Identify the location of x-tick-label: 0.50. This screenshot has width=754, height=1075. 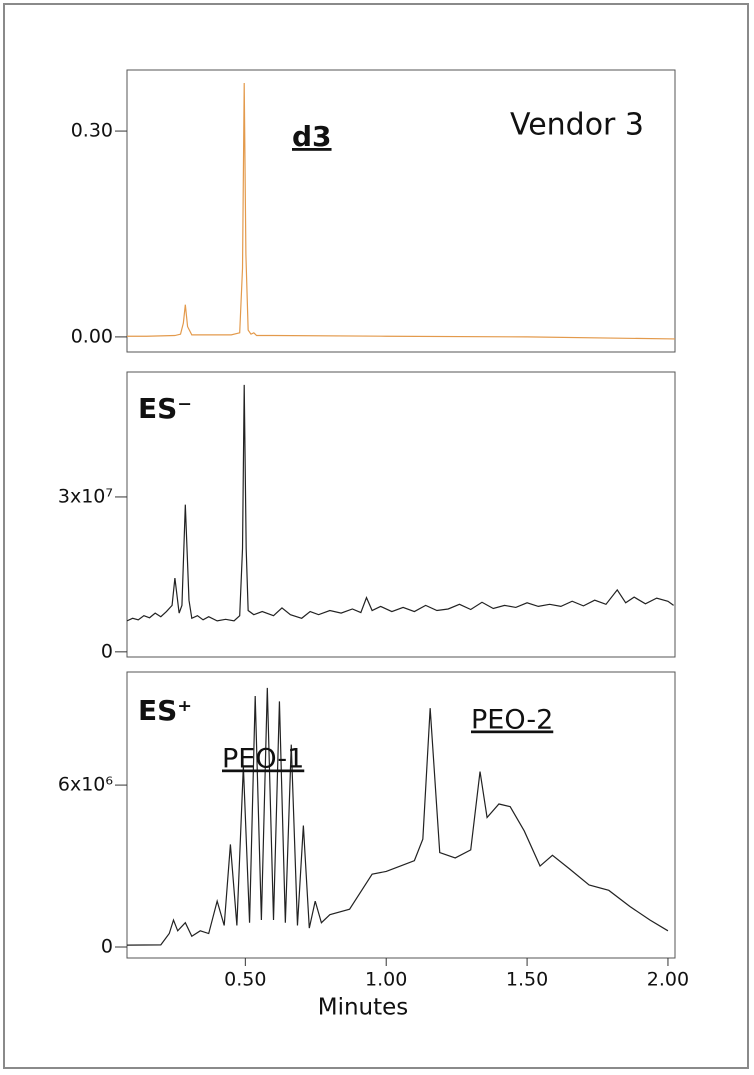
(245, 980).